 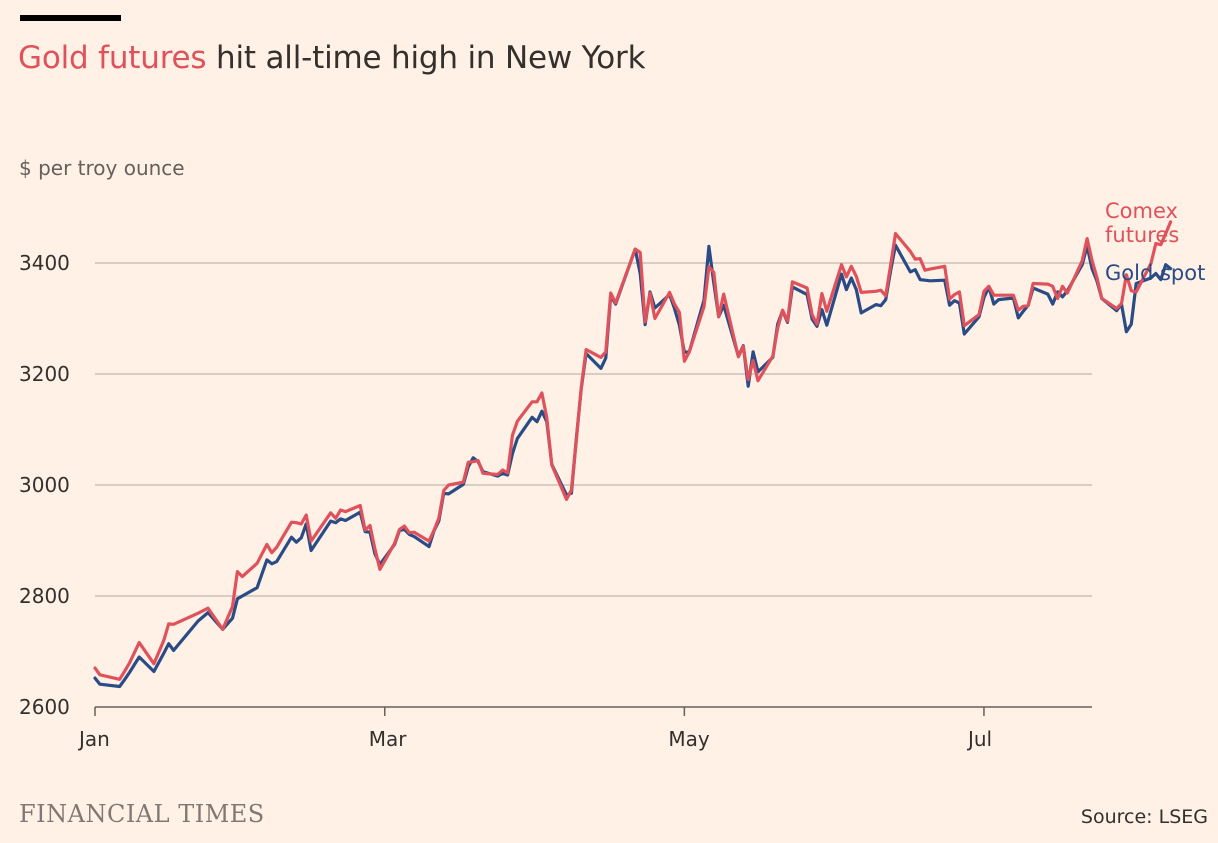 I want to click on y-tick-label: 3400, so click(x=44, y=263).